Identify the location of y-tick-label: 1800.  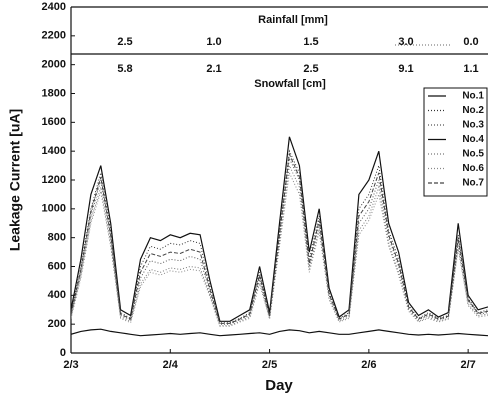
(54, 93).